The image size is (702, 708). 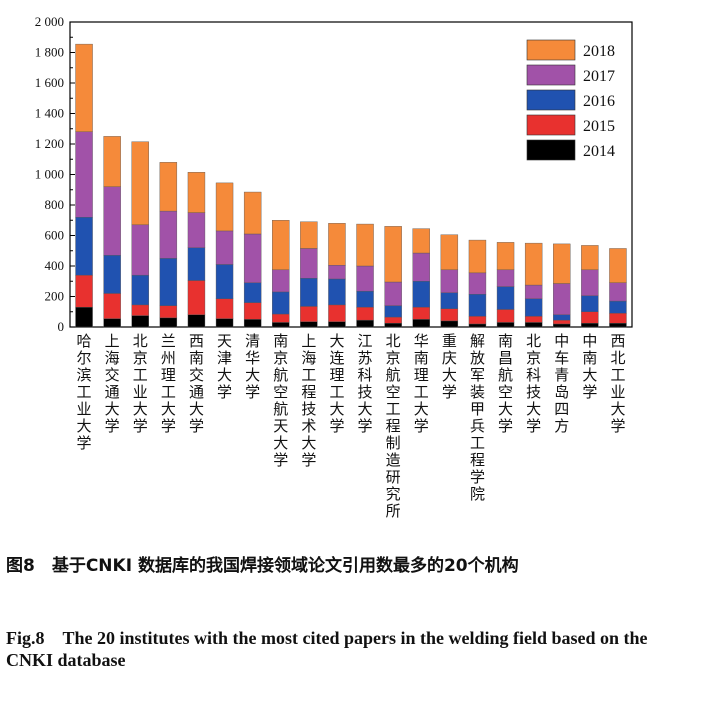 What do you see at coordinates (551, 125) in the screenshot?
I see `legend-swatch-2015` at bounding box center [551, 125].